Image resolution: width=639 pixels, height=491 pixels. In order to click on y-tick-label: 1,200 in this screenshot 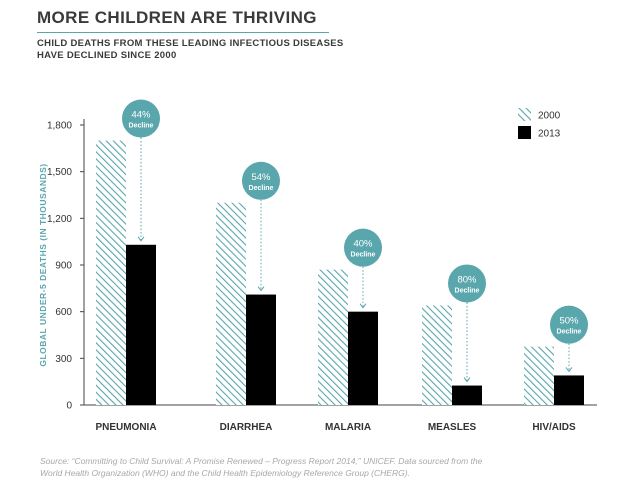, I will do `click(59, 219)`.